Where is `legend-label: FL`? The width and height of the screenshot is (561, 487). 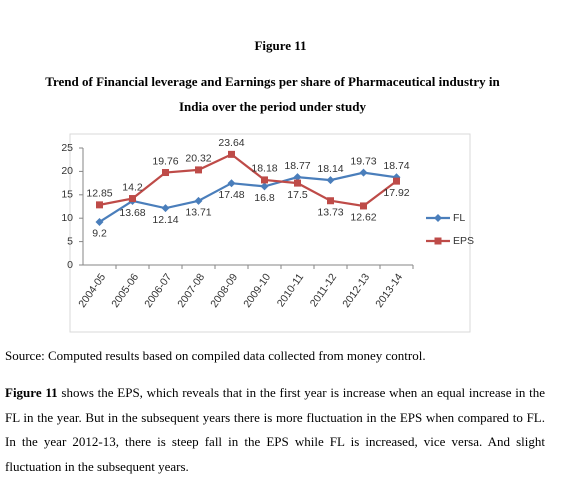
legend-label: FL is located at coordinates (459, 218).